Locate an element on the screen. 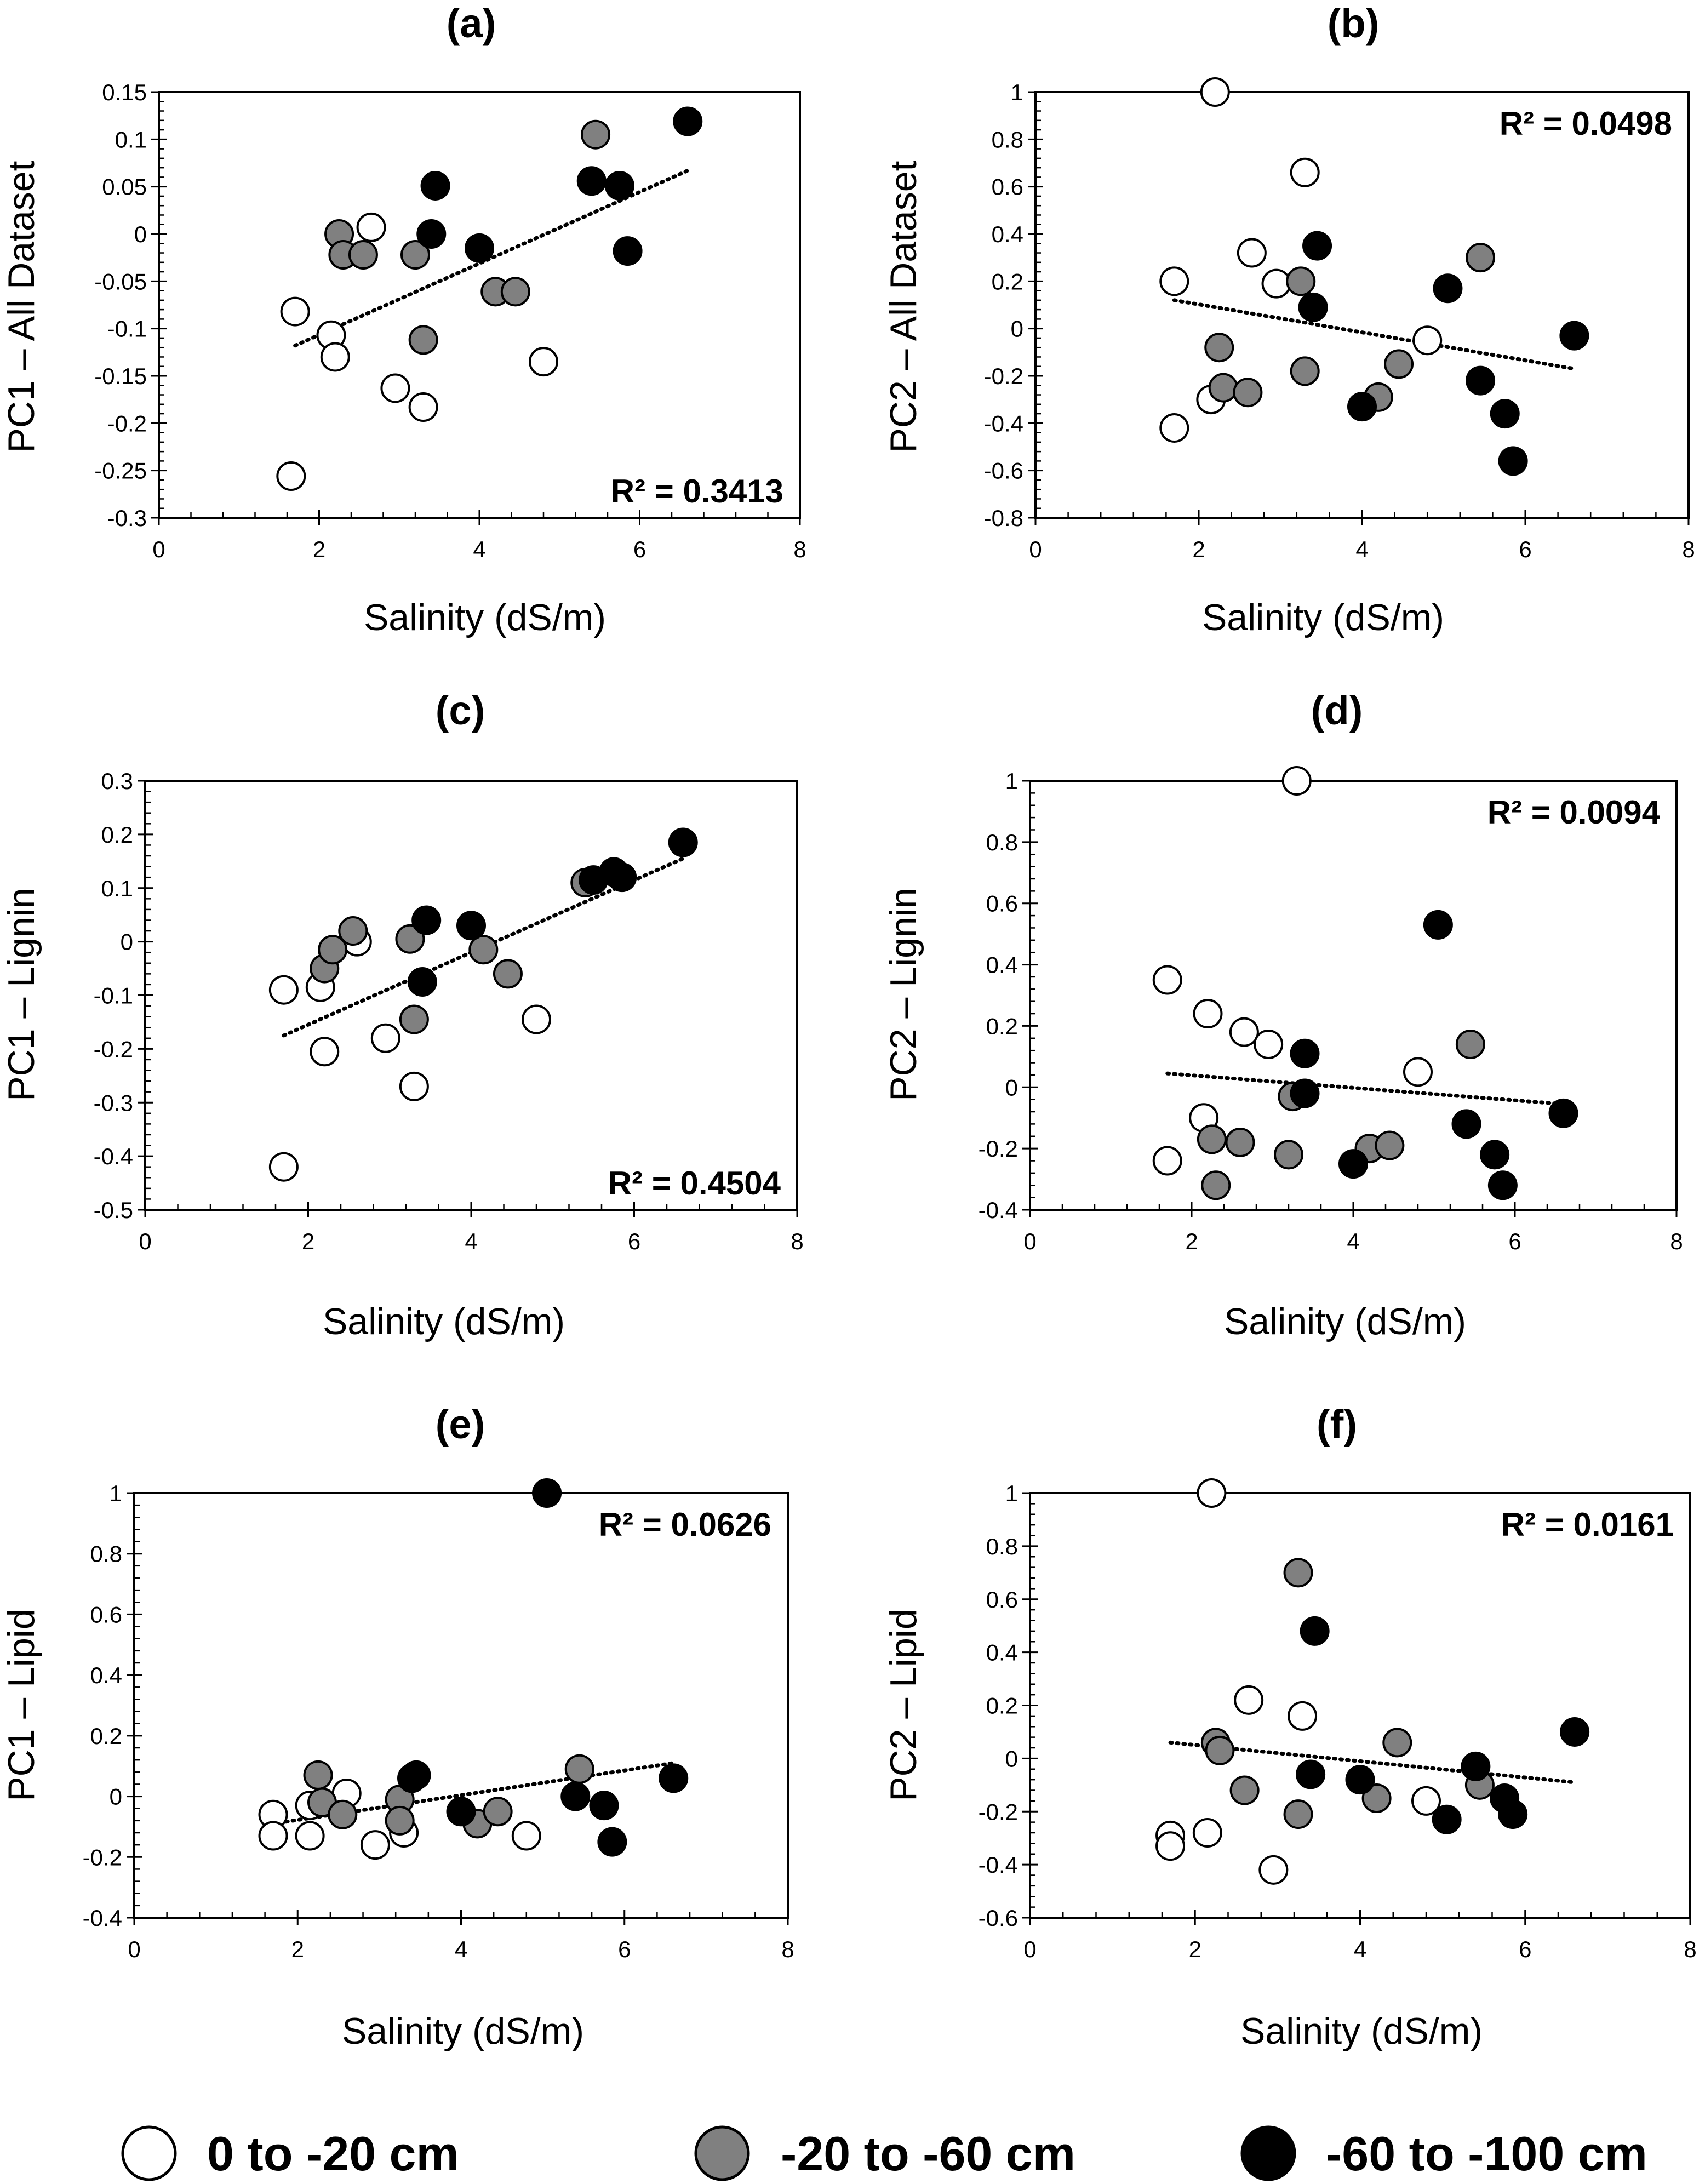  panel-title: (c) is located at coordinates (460, 710).